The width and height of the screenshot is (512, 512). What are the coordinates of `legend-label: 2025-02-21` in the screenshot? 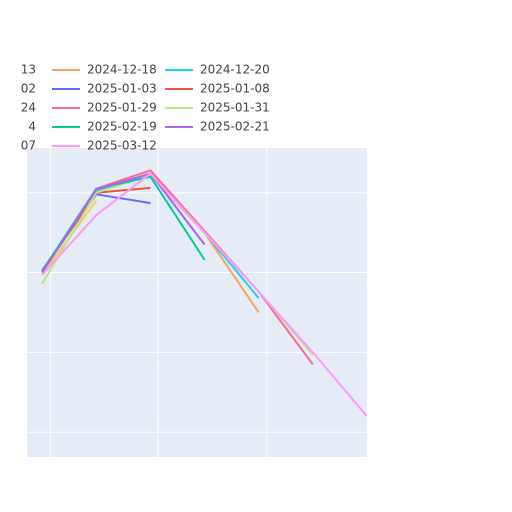 It's located at (235, 127).